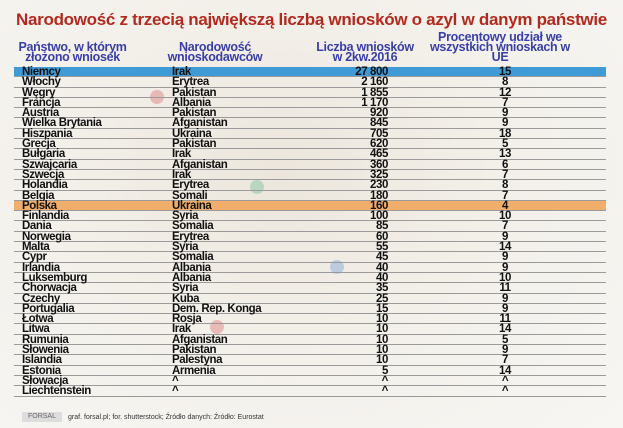 The height and width of the screenshot is (428, 623). Describe the element at coordinates (379, 205) in the screenshot. I see `count-cell: 160` at that location.